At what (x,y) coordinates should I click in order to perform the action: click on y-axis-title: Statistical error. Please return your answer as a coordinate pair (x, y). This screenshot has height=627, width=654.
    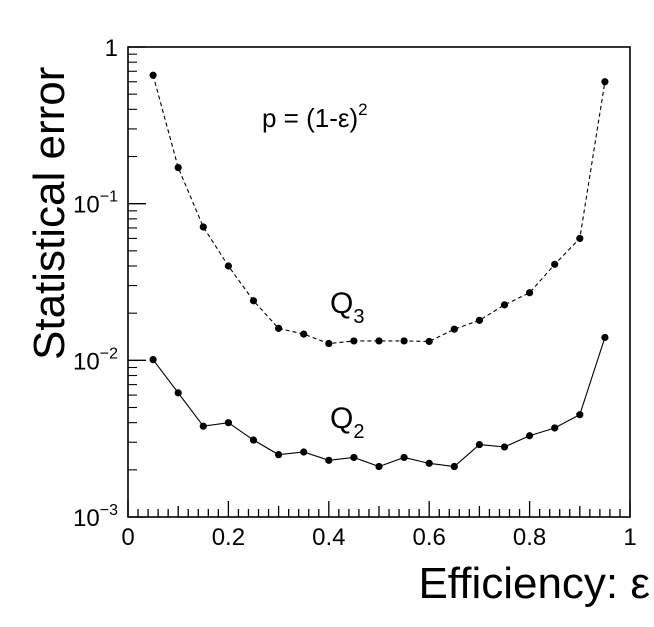
    Looking at the image, I should click on (49, 213).